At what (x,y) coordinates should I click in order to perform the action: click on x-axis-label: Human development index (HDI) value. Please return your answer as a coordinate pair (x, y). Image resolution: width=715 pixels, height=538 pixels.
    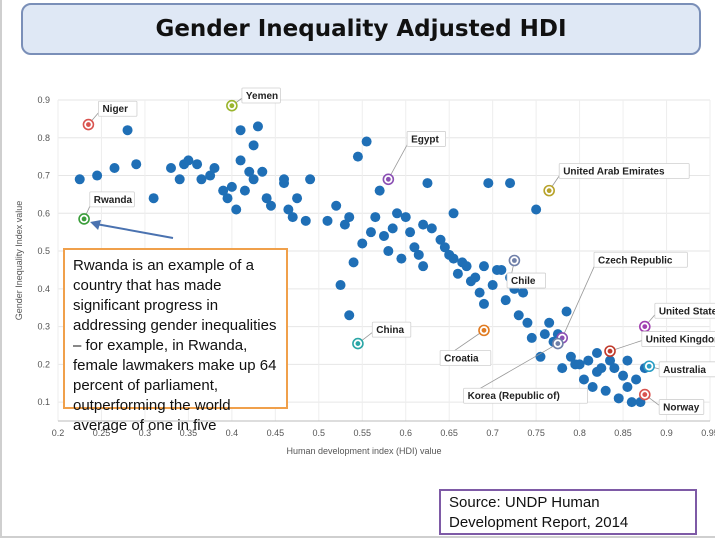
    Looking at the image, I should click on (363, 451).